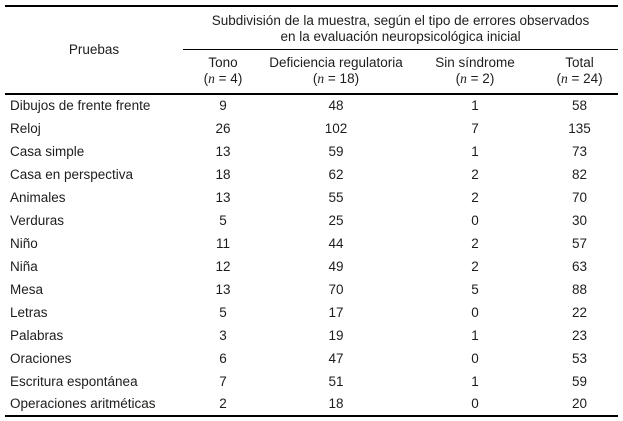  I want to click on cell-deficiencia: 70, so click(336, 289).